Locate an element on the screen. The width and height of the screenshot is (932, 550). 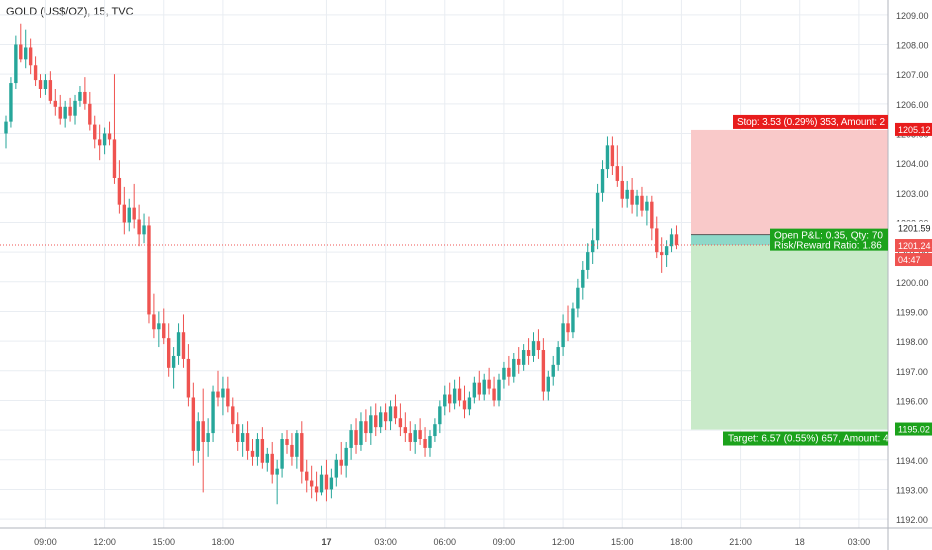
position-zones is located at coordinates (789, 279).